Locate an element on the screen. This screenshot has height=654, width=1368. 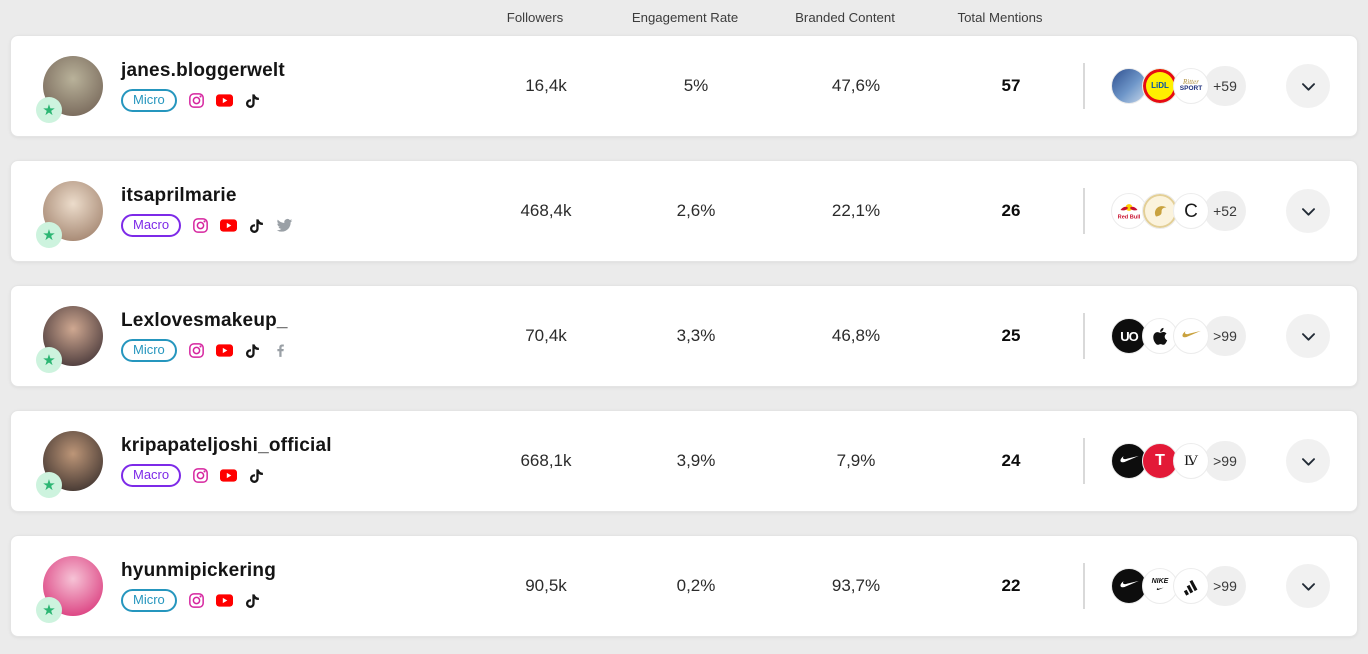
influencer-text: hyunmipickering Micro is located at coordinates (198, 586).